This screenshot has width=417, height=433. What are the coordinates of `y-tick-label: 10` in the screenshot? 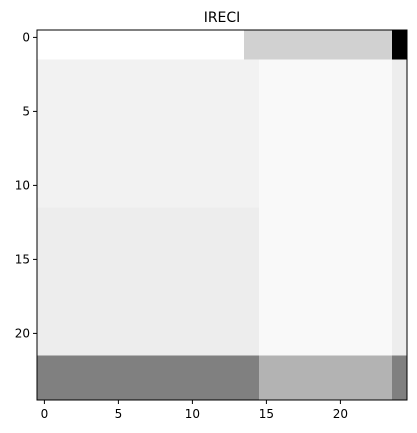 It's located at (22, 185).